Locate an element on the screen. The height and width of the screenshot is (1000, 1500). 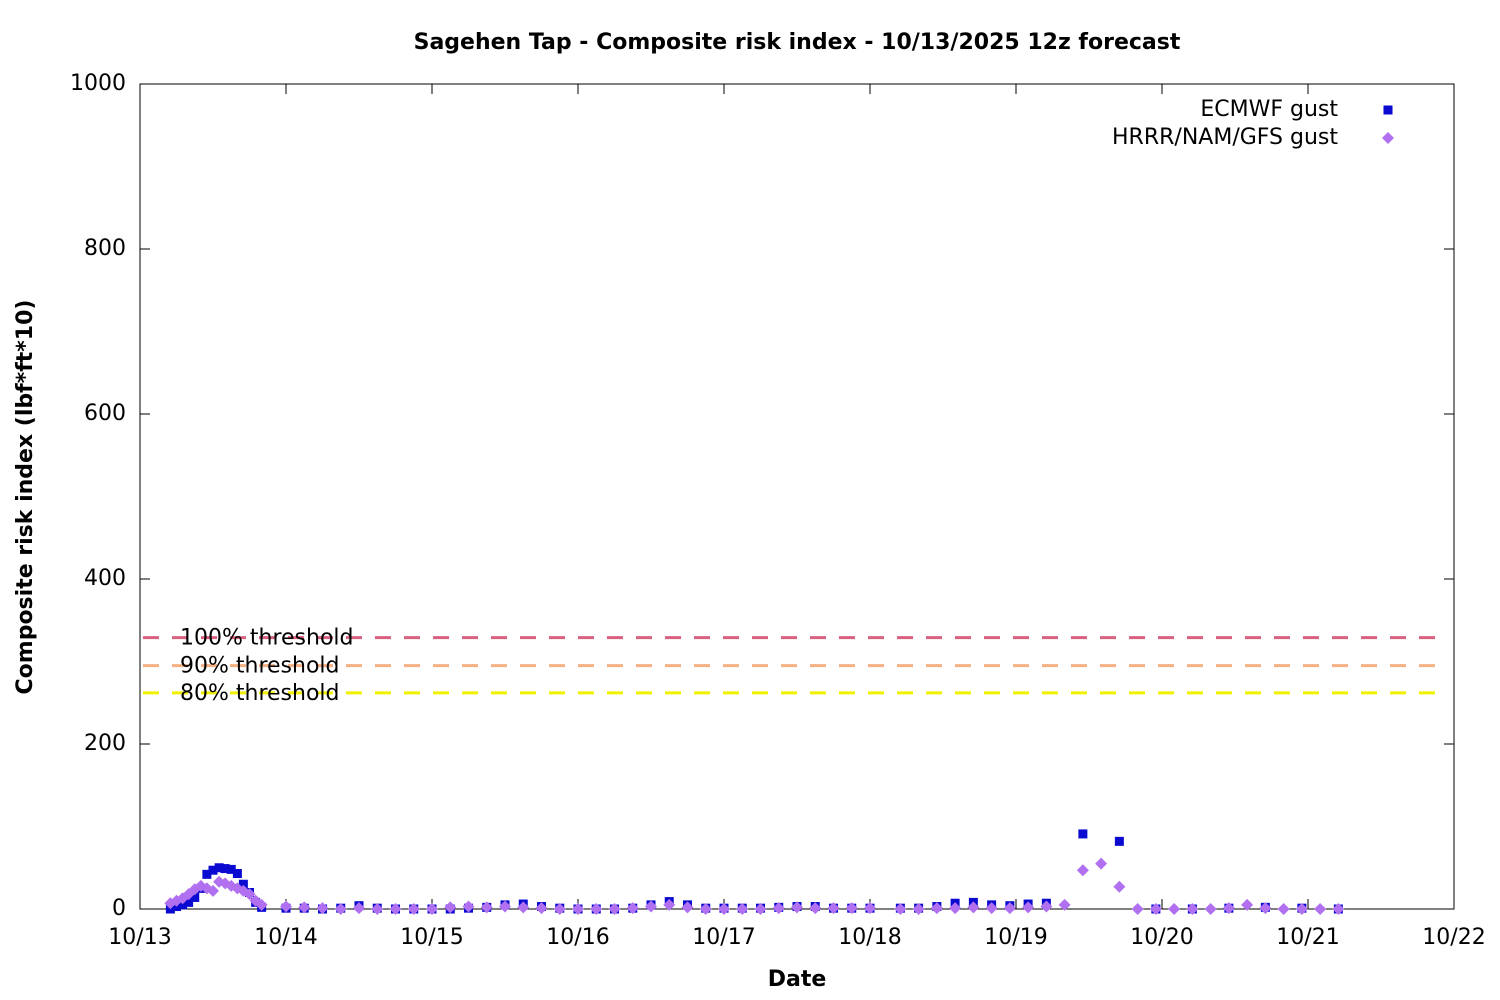
y-tick-label: 600 is located at coordinates (105, 413).